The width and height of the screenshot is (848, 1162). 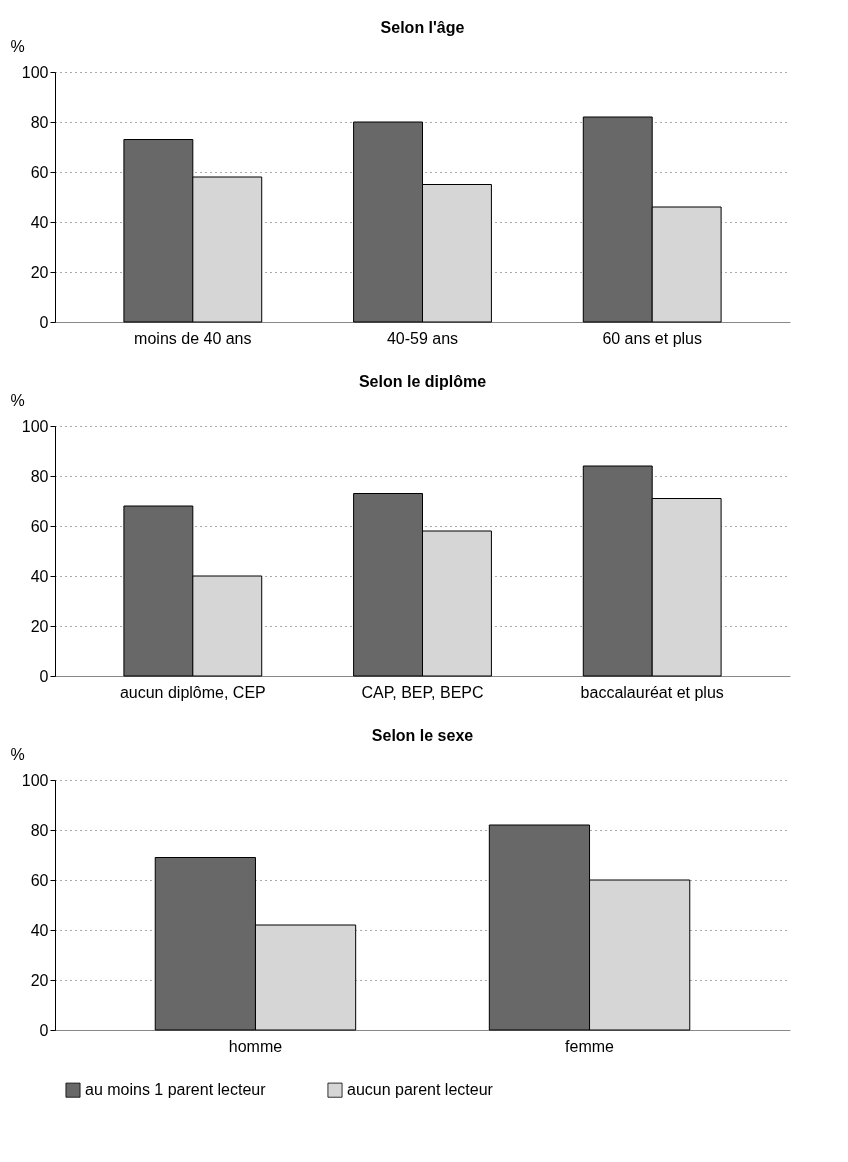 What do you see at coordinates (652, 692) in the screenshot?
I see `x-tick-label: baccalauréat et plus` at bounding box center [652, 692].